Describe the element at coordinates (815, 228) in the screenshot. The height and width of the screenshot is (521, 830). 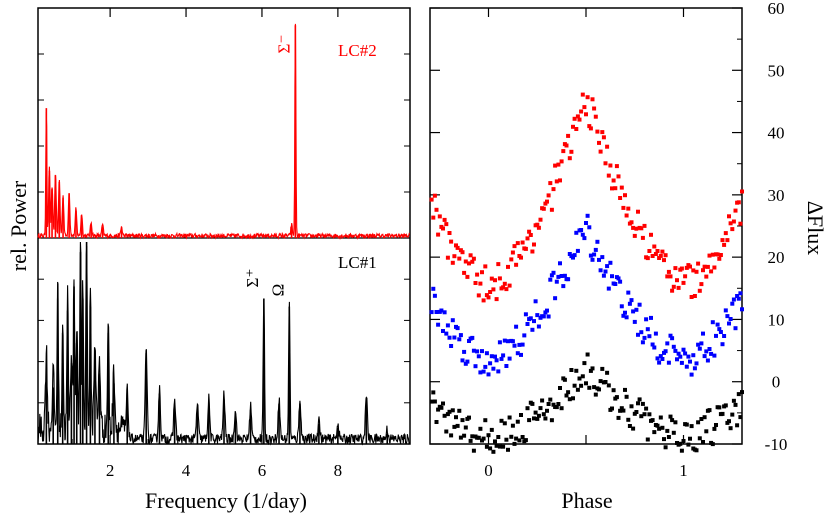
I see `y-axis-label-dflux: ΔFlux` at that location.